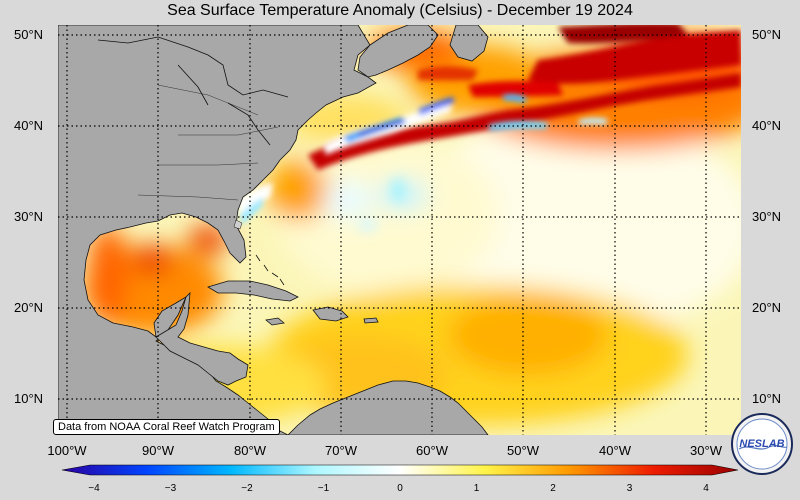 The image size is (800, 500). Describe the element at coordinates (247, 488) in the screenshot. I see `colorbar-tick-label: −2` at that location.